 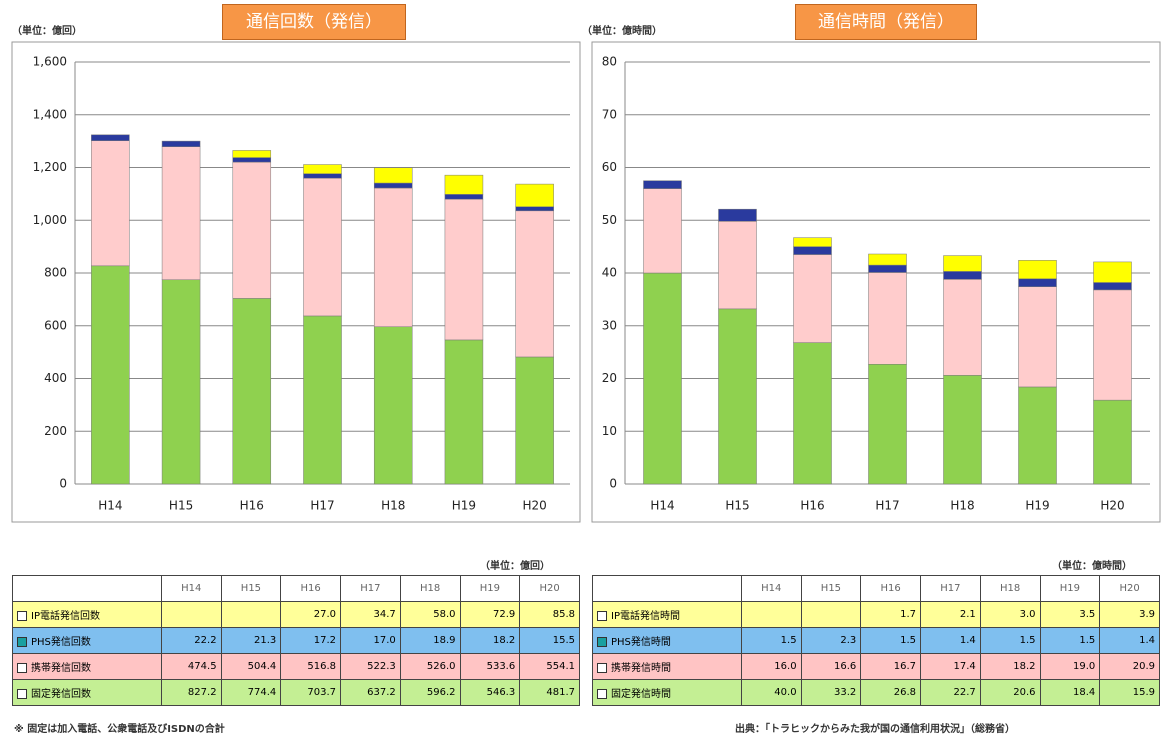 What do you see at coordinates (831, 640) in the screenshot?
I see `table-cell: 2.3` at bounding box center [831, 640].